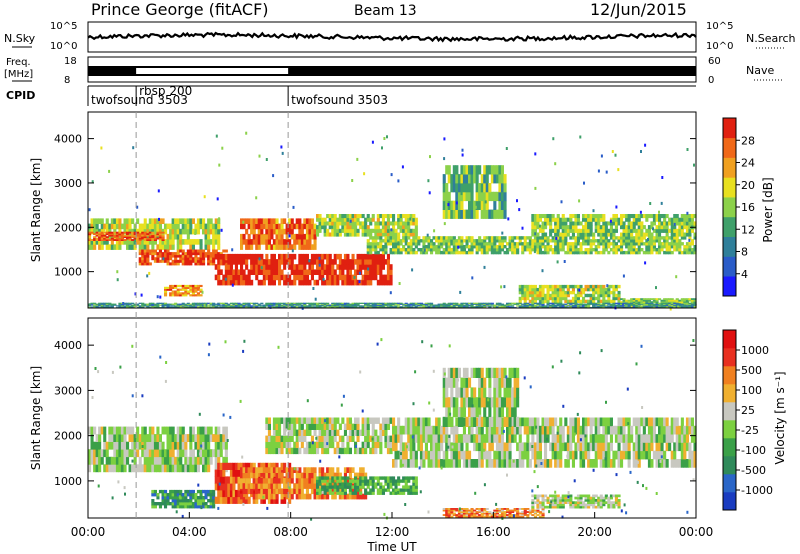 Image resolution: width=800 pixels, height=554 pixels. I want to click on nsearch-tick-high: 10^5, so click(719, 26).